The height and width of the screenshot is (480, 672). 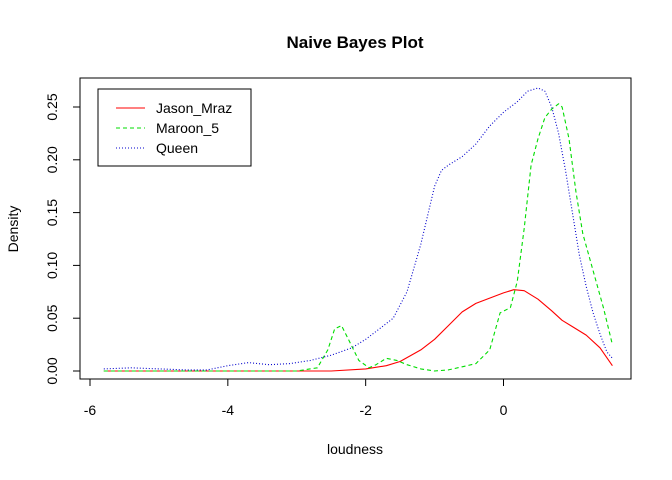 What do you see at coordinates (62, 239) in the screenshot?
I see `y-axis: 0.00 0.05 0.10 0.15 0.20 0.25` at bounding box center [62, 239].